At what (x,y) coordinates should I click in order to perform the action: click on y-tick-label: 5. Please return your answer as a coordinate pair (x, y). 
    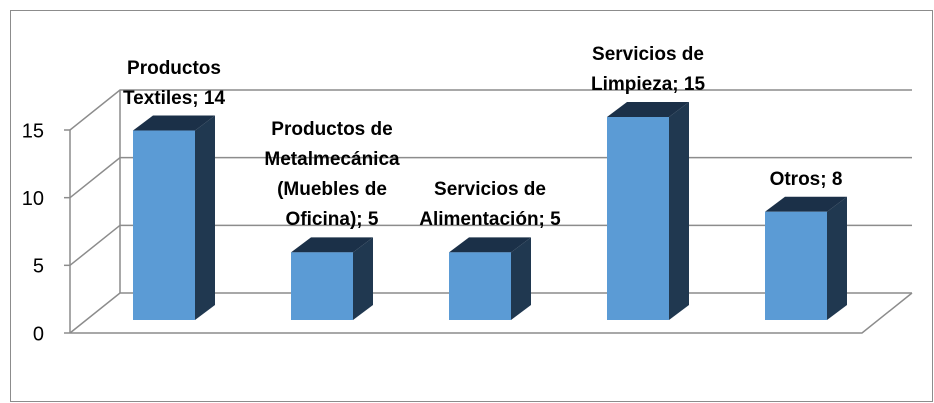
    Looking at the image, I should click on (38, 267).